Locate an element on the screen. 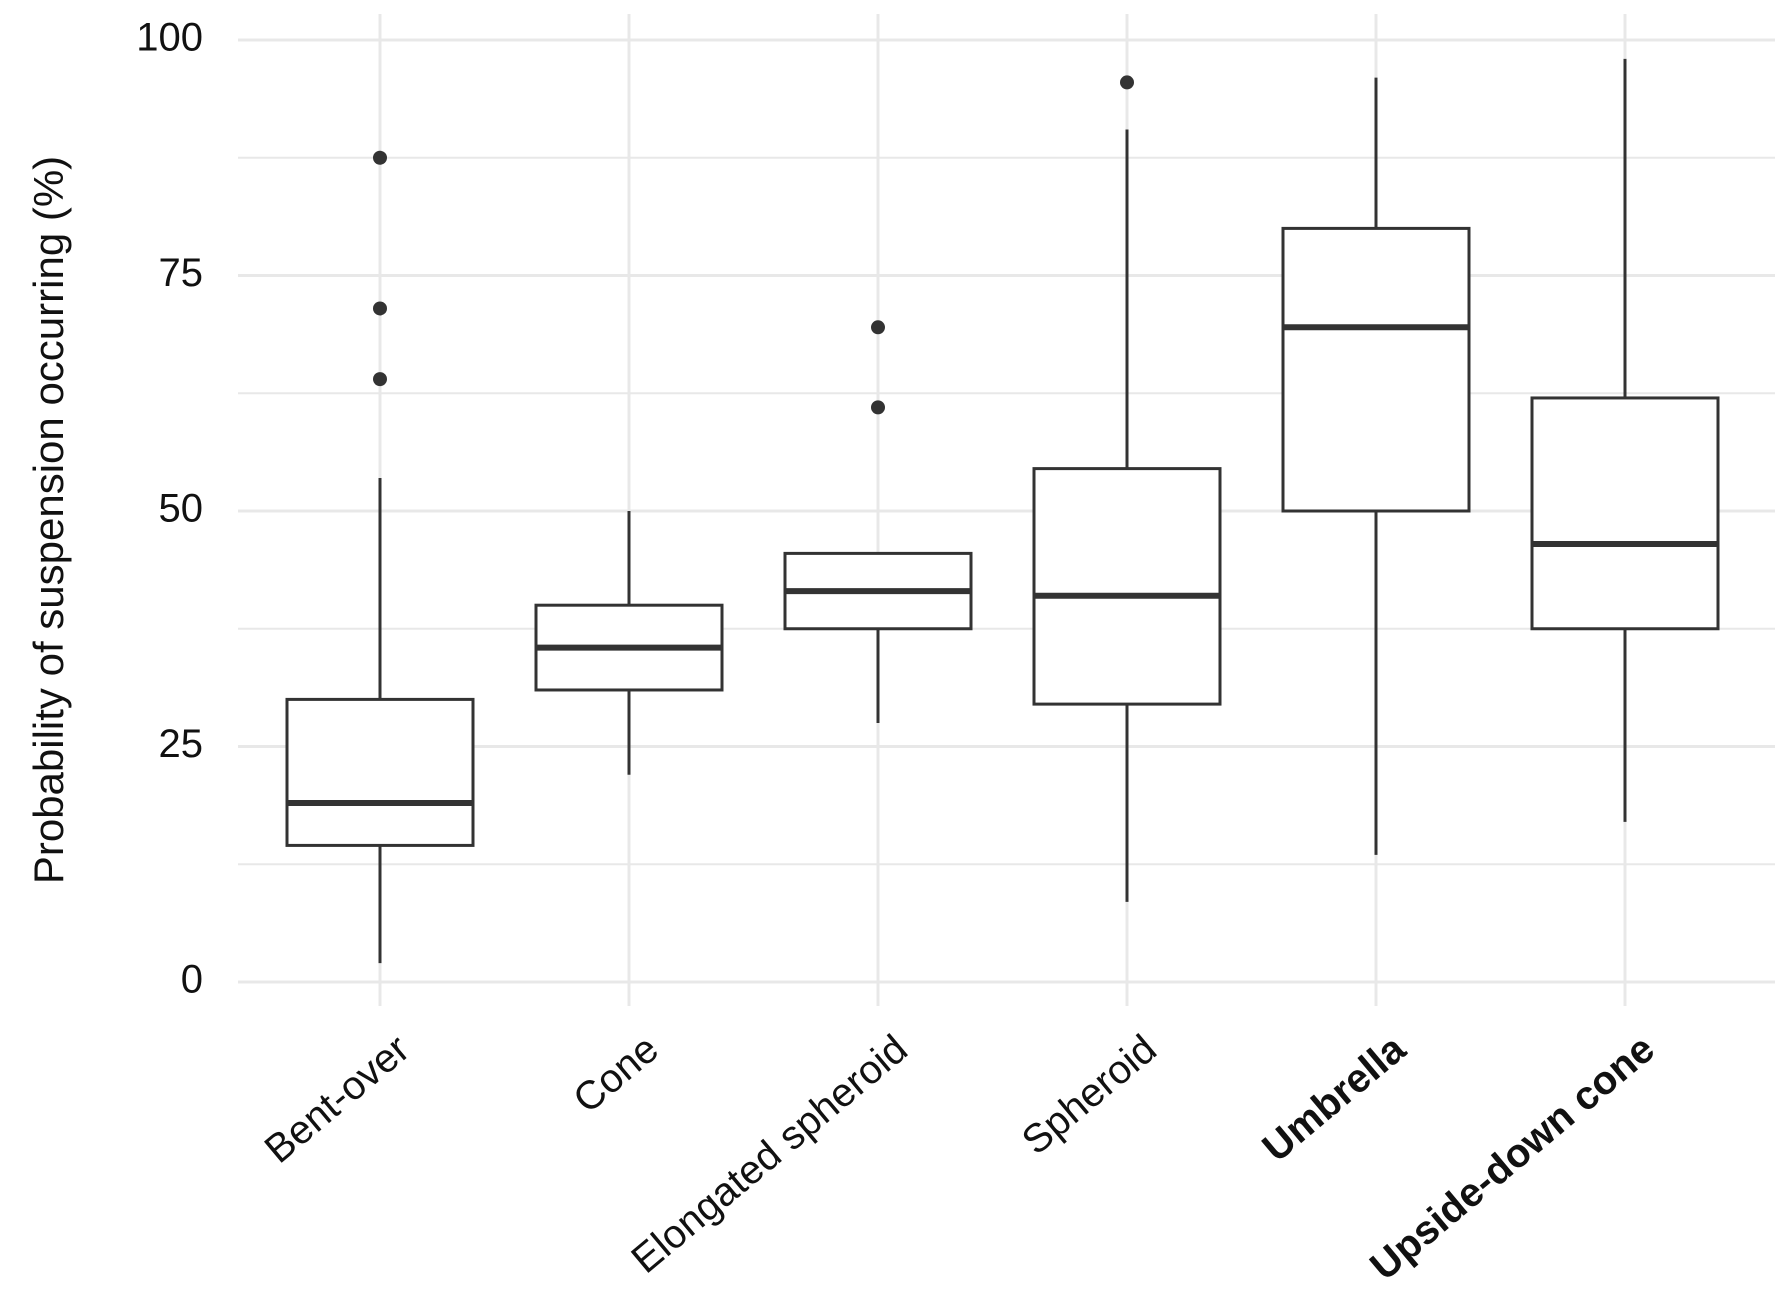 The height and width of the screenshot is (1316, 1781). x-tick-label: Bent-over is located at coordinates (337, 1099).